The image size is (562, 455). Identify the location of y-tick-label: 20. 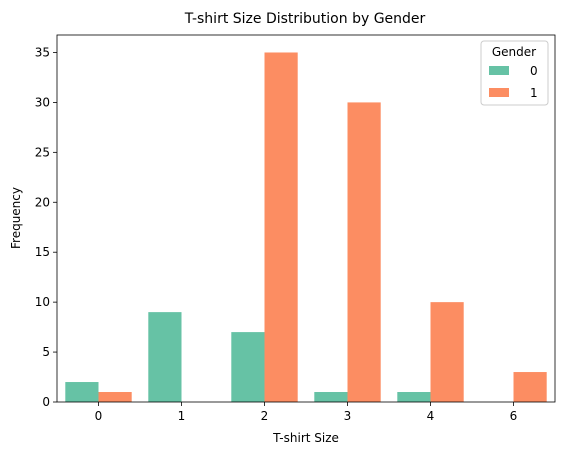
(42, 202).